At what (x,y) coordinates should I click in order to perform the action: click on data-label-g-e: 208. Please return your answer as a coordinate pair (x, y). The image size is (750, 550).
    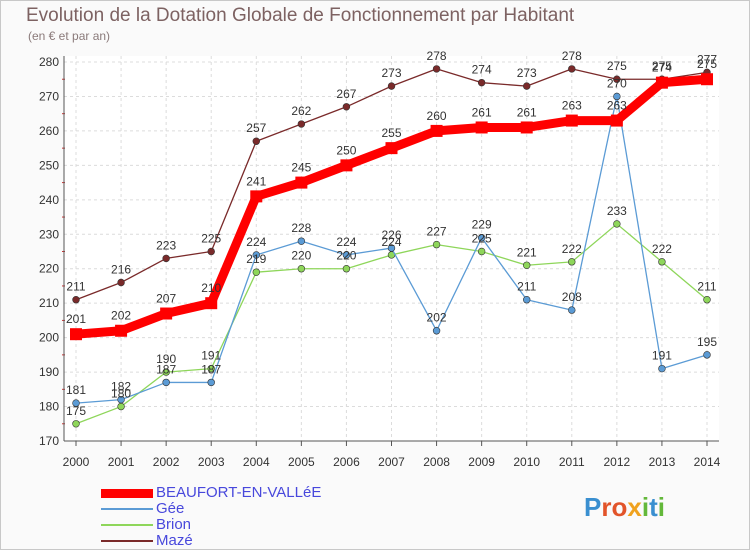
    Looking at the image, I should click on (572, 297).